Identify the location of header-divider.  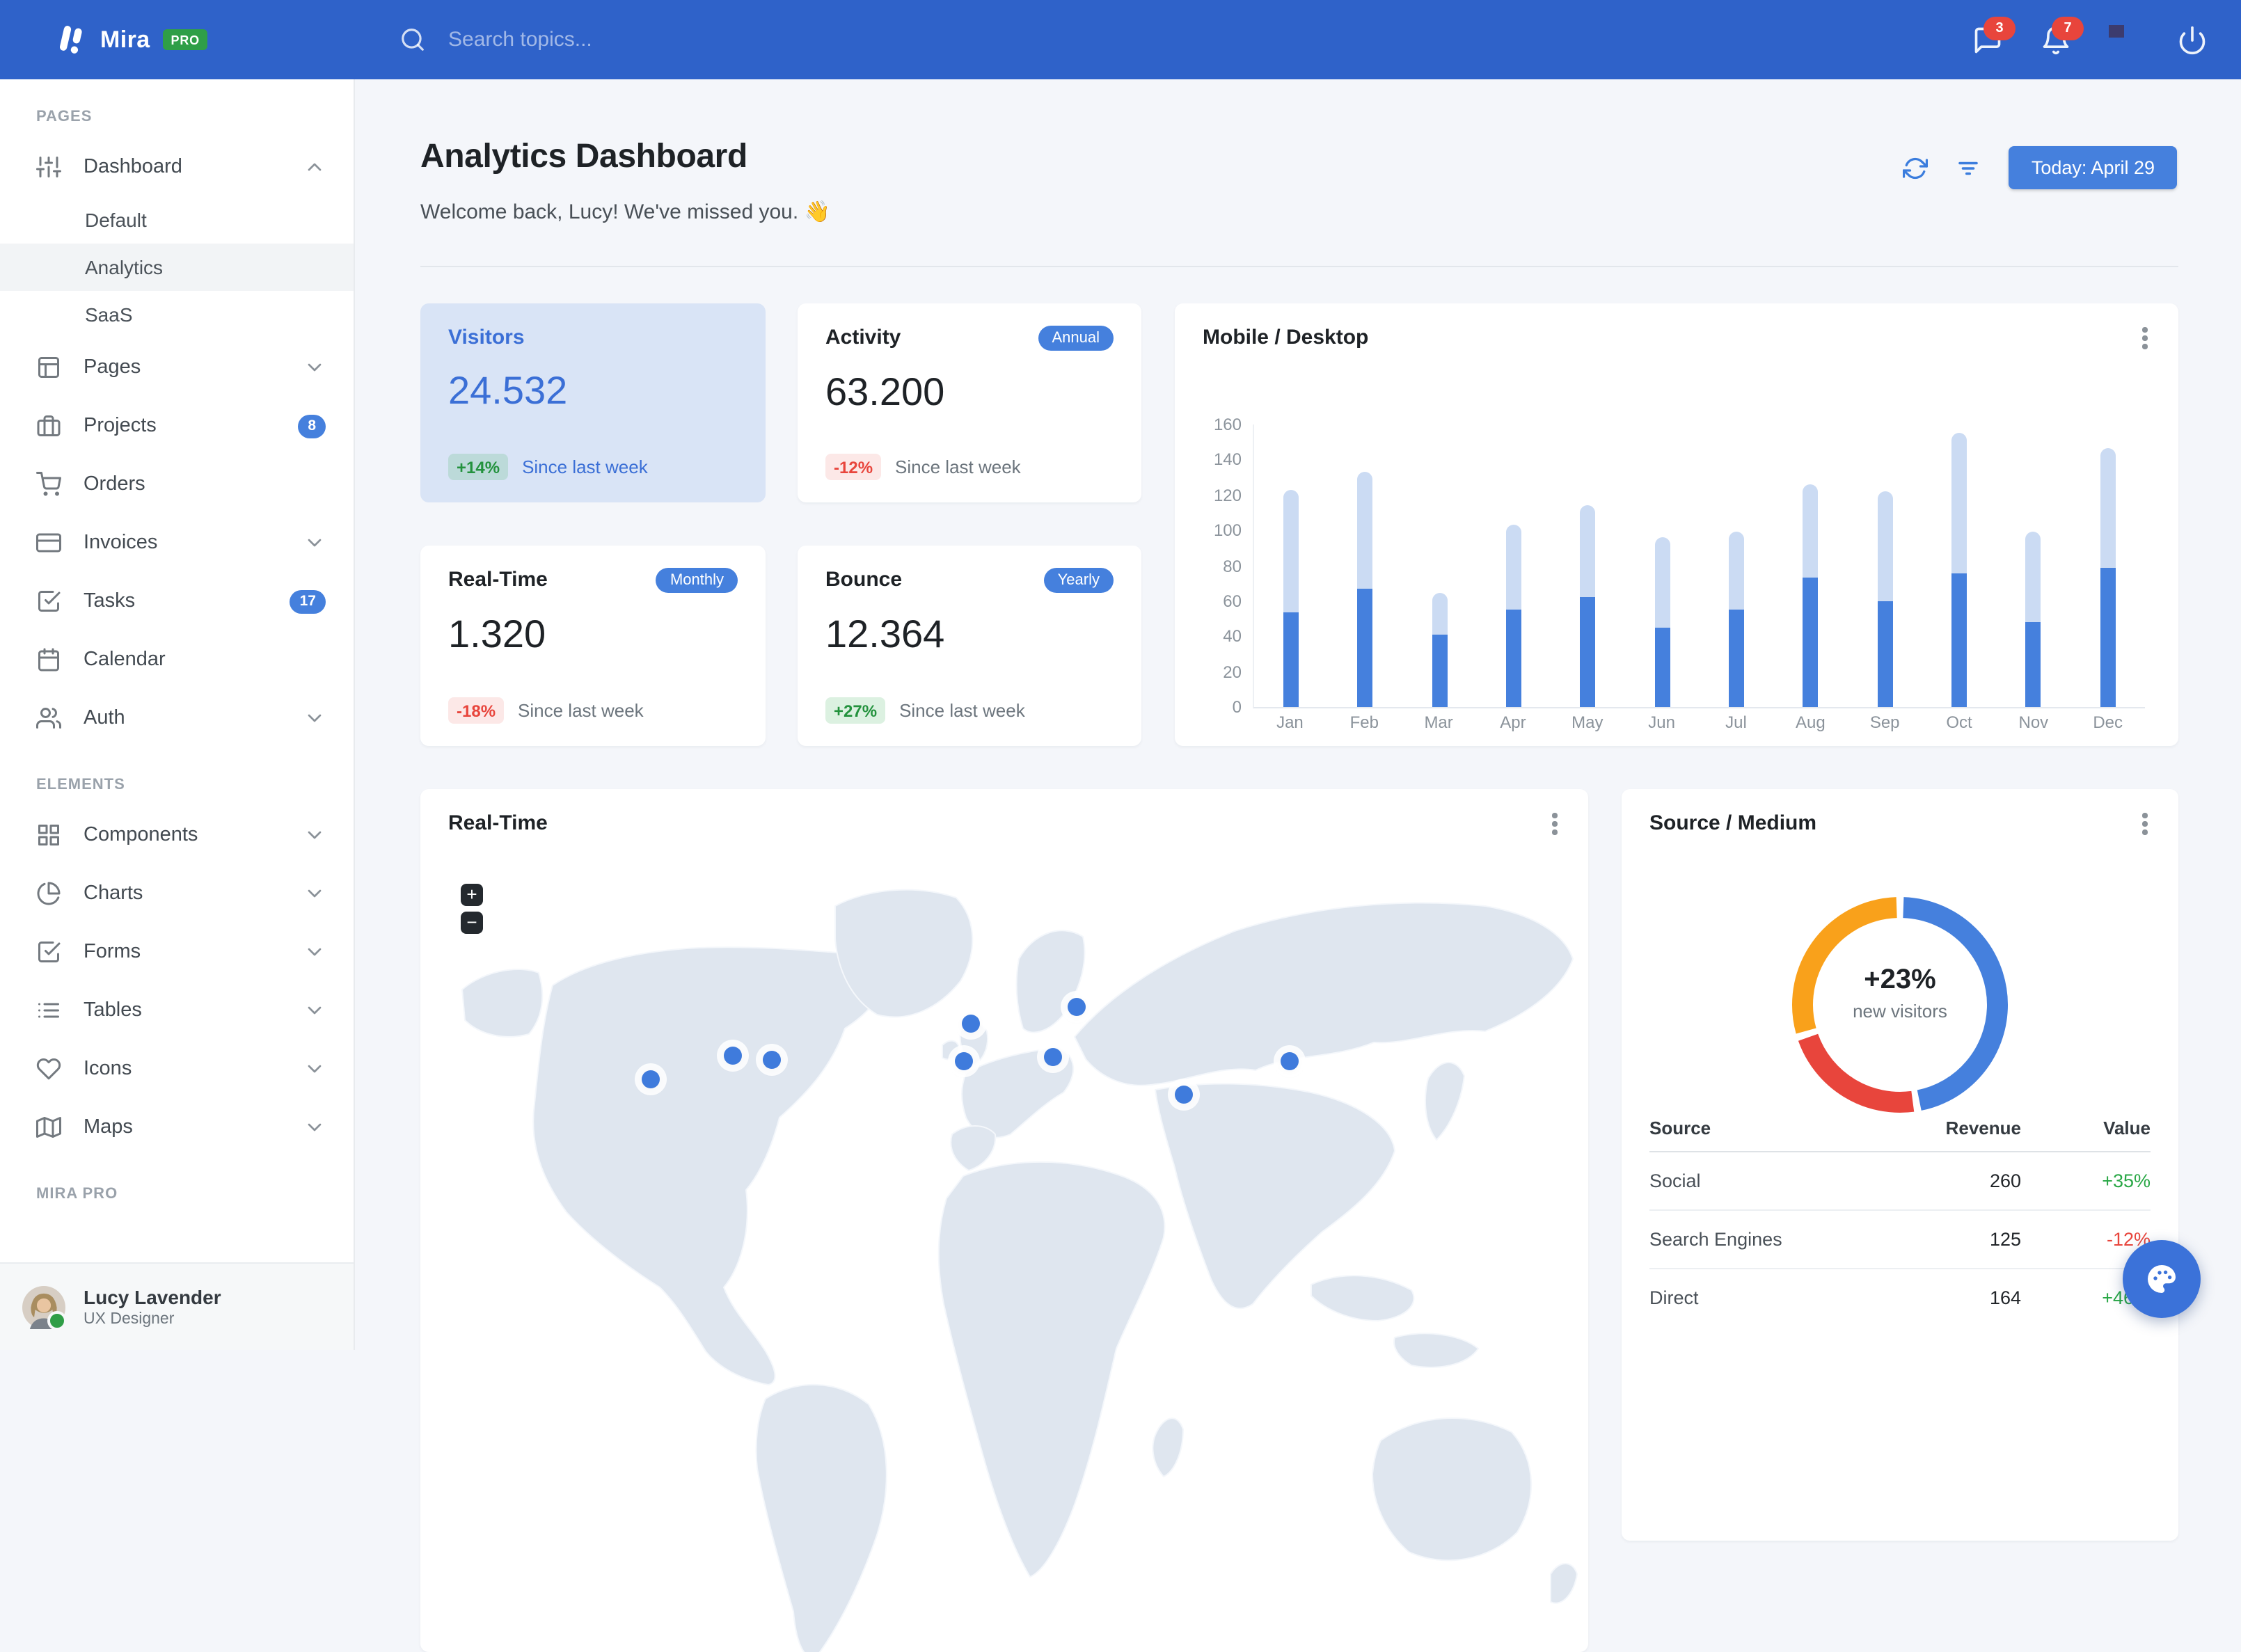
(1299, 266).